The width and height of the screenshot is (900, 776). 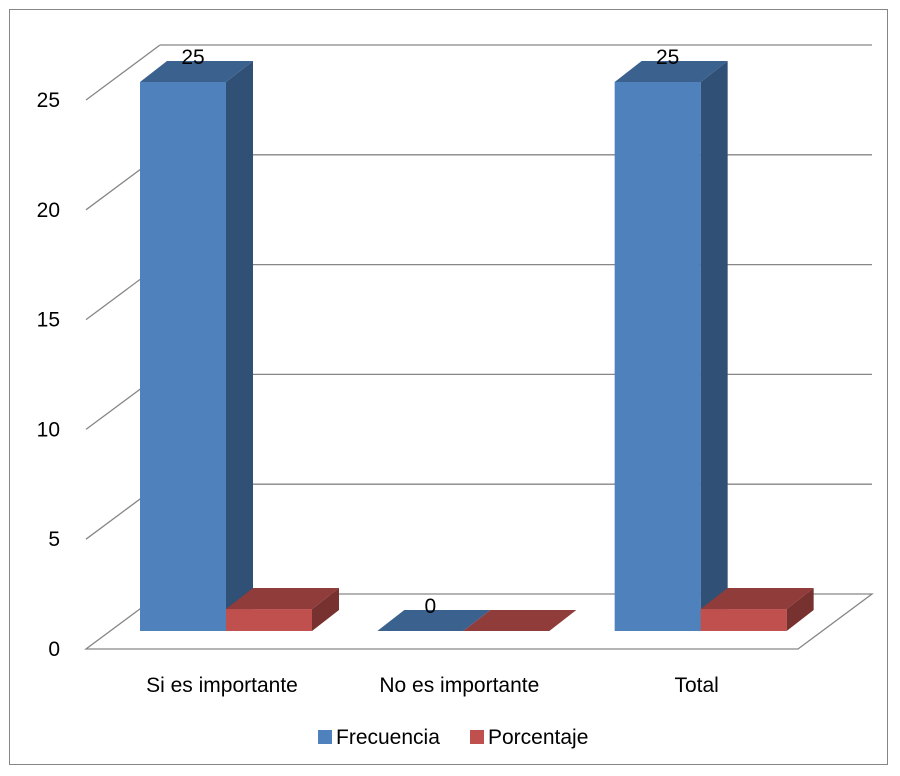 What do you see at coordinates (222, 685) in the screenshot?
I see `x-category-label: Si es importante` at bounding box center [222, 685].